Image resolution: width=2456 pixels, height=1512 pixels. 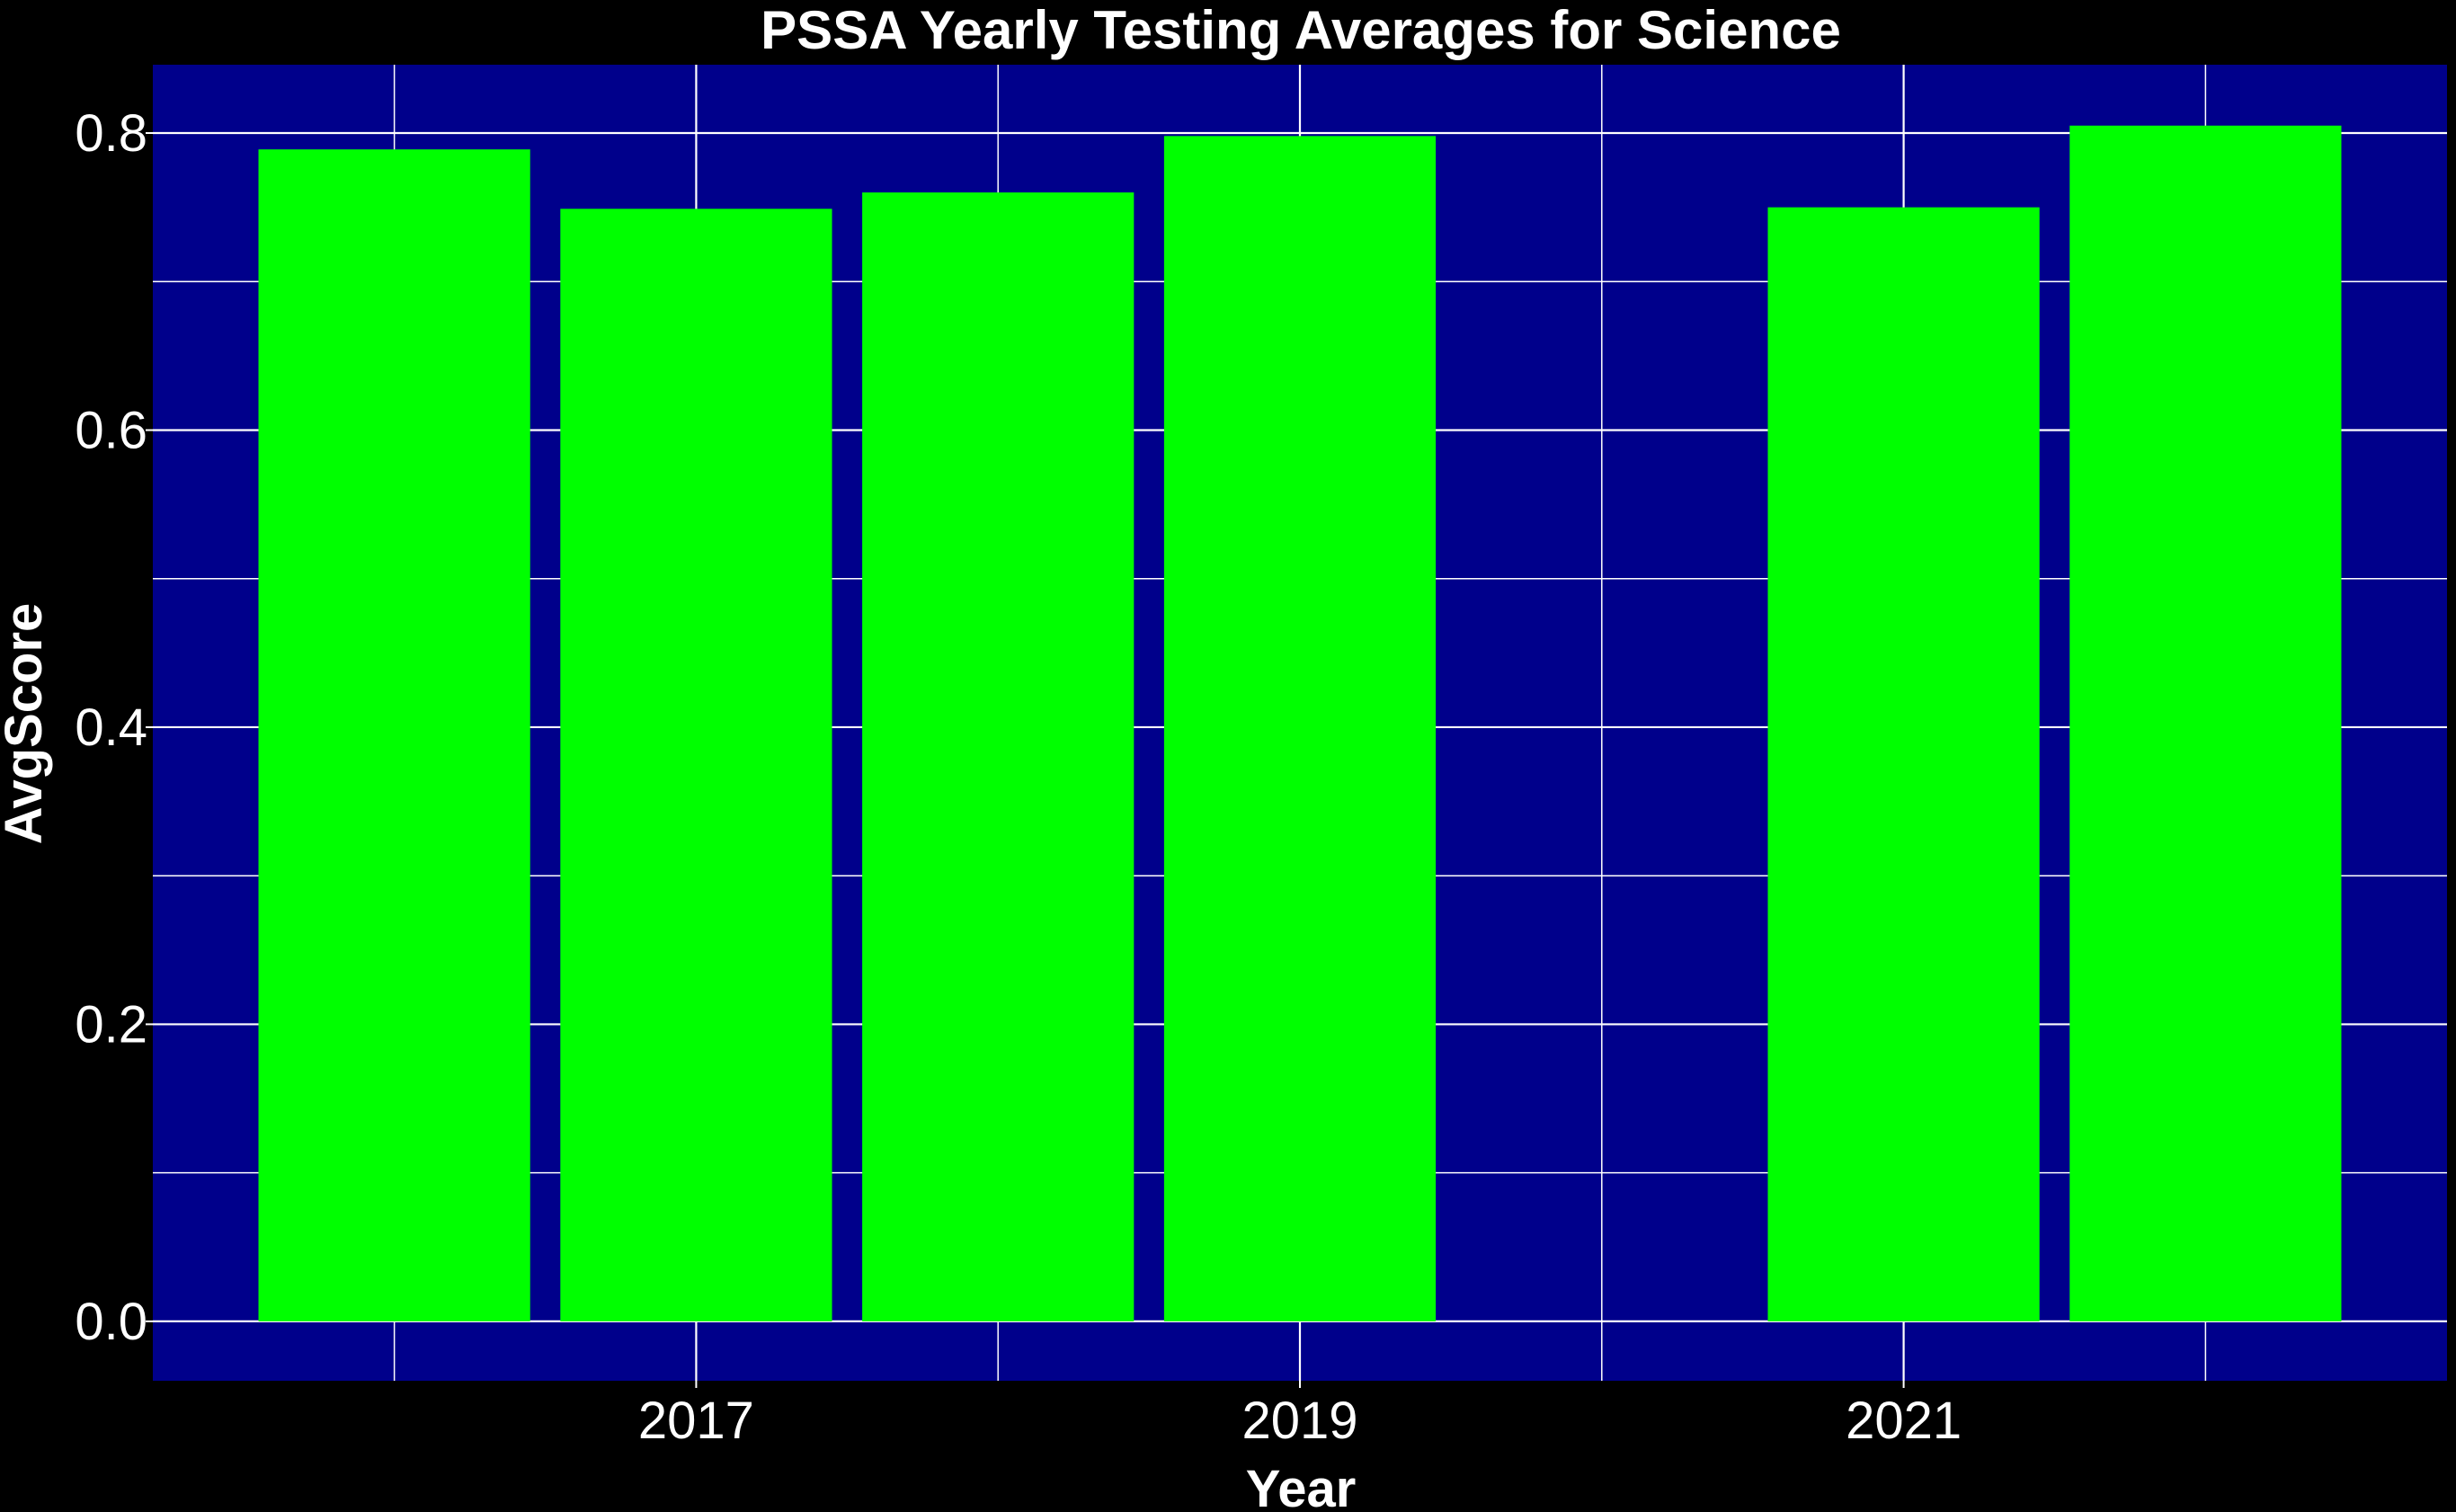 What do you see at coordinates (26, 724) in the screenshot?
I see `y-axis-title: AvgScore` at bounding box center [26, 724].